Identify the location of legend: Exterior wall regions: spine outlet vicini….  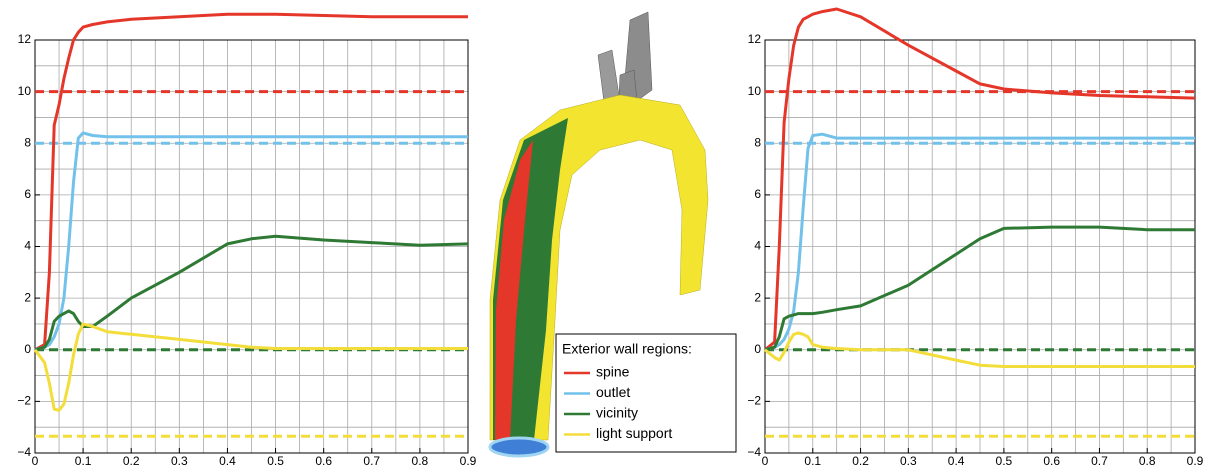
(646, 393).